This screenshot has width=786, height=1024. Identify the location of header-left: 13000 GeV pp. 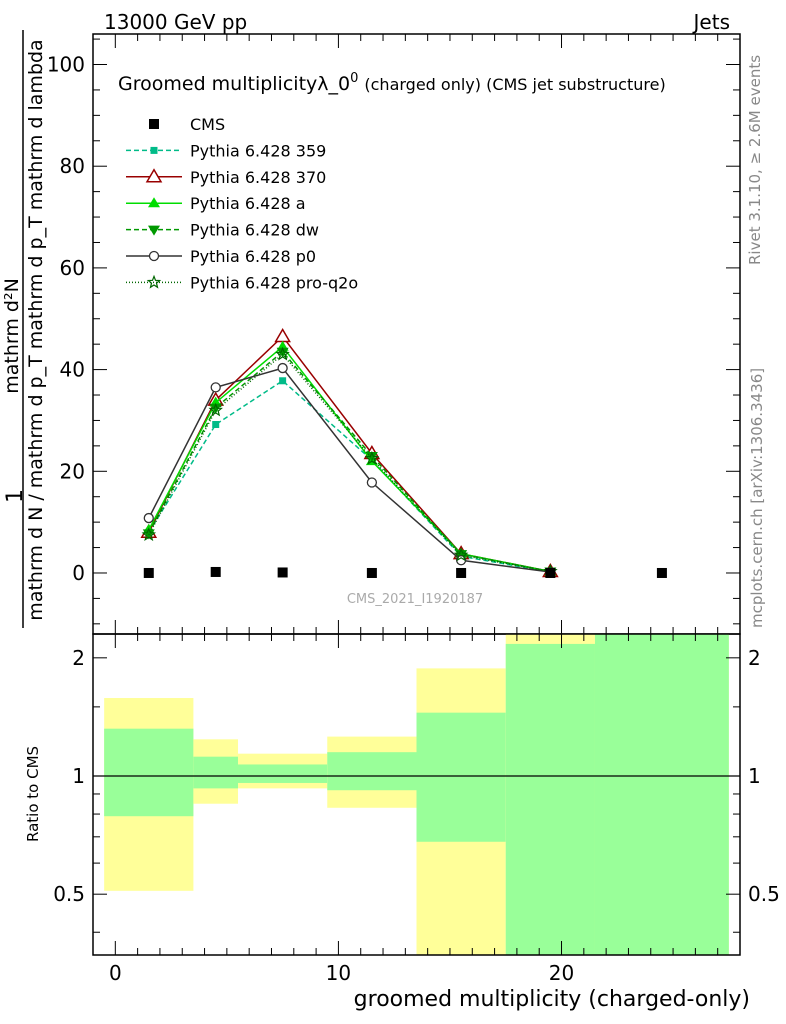
(175, 22).